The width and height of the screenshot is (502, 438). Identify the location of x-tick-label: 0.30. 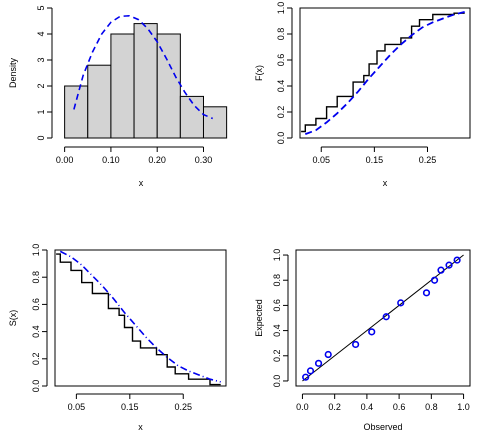
(204, 160).